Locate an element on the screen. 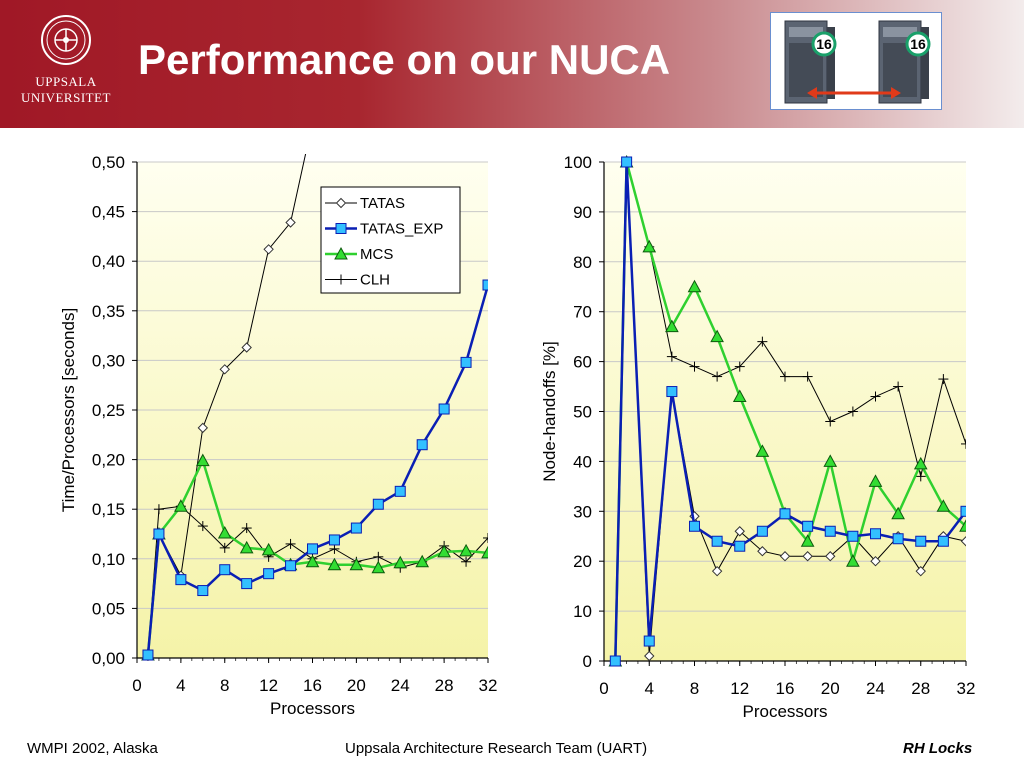 The width and height of the screenshot is (1024, 768). left-xtick-label: 32 is located at coordinates (488, 685).